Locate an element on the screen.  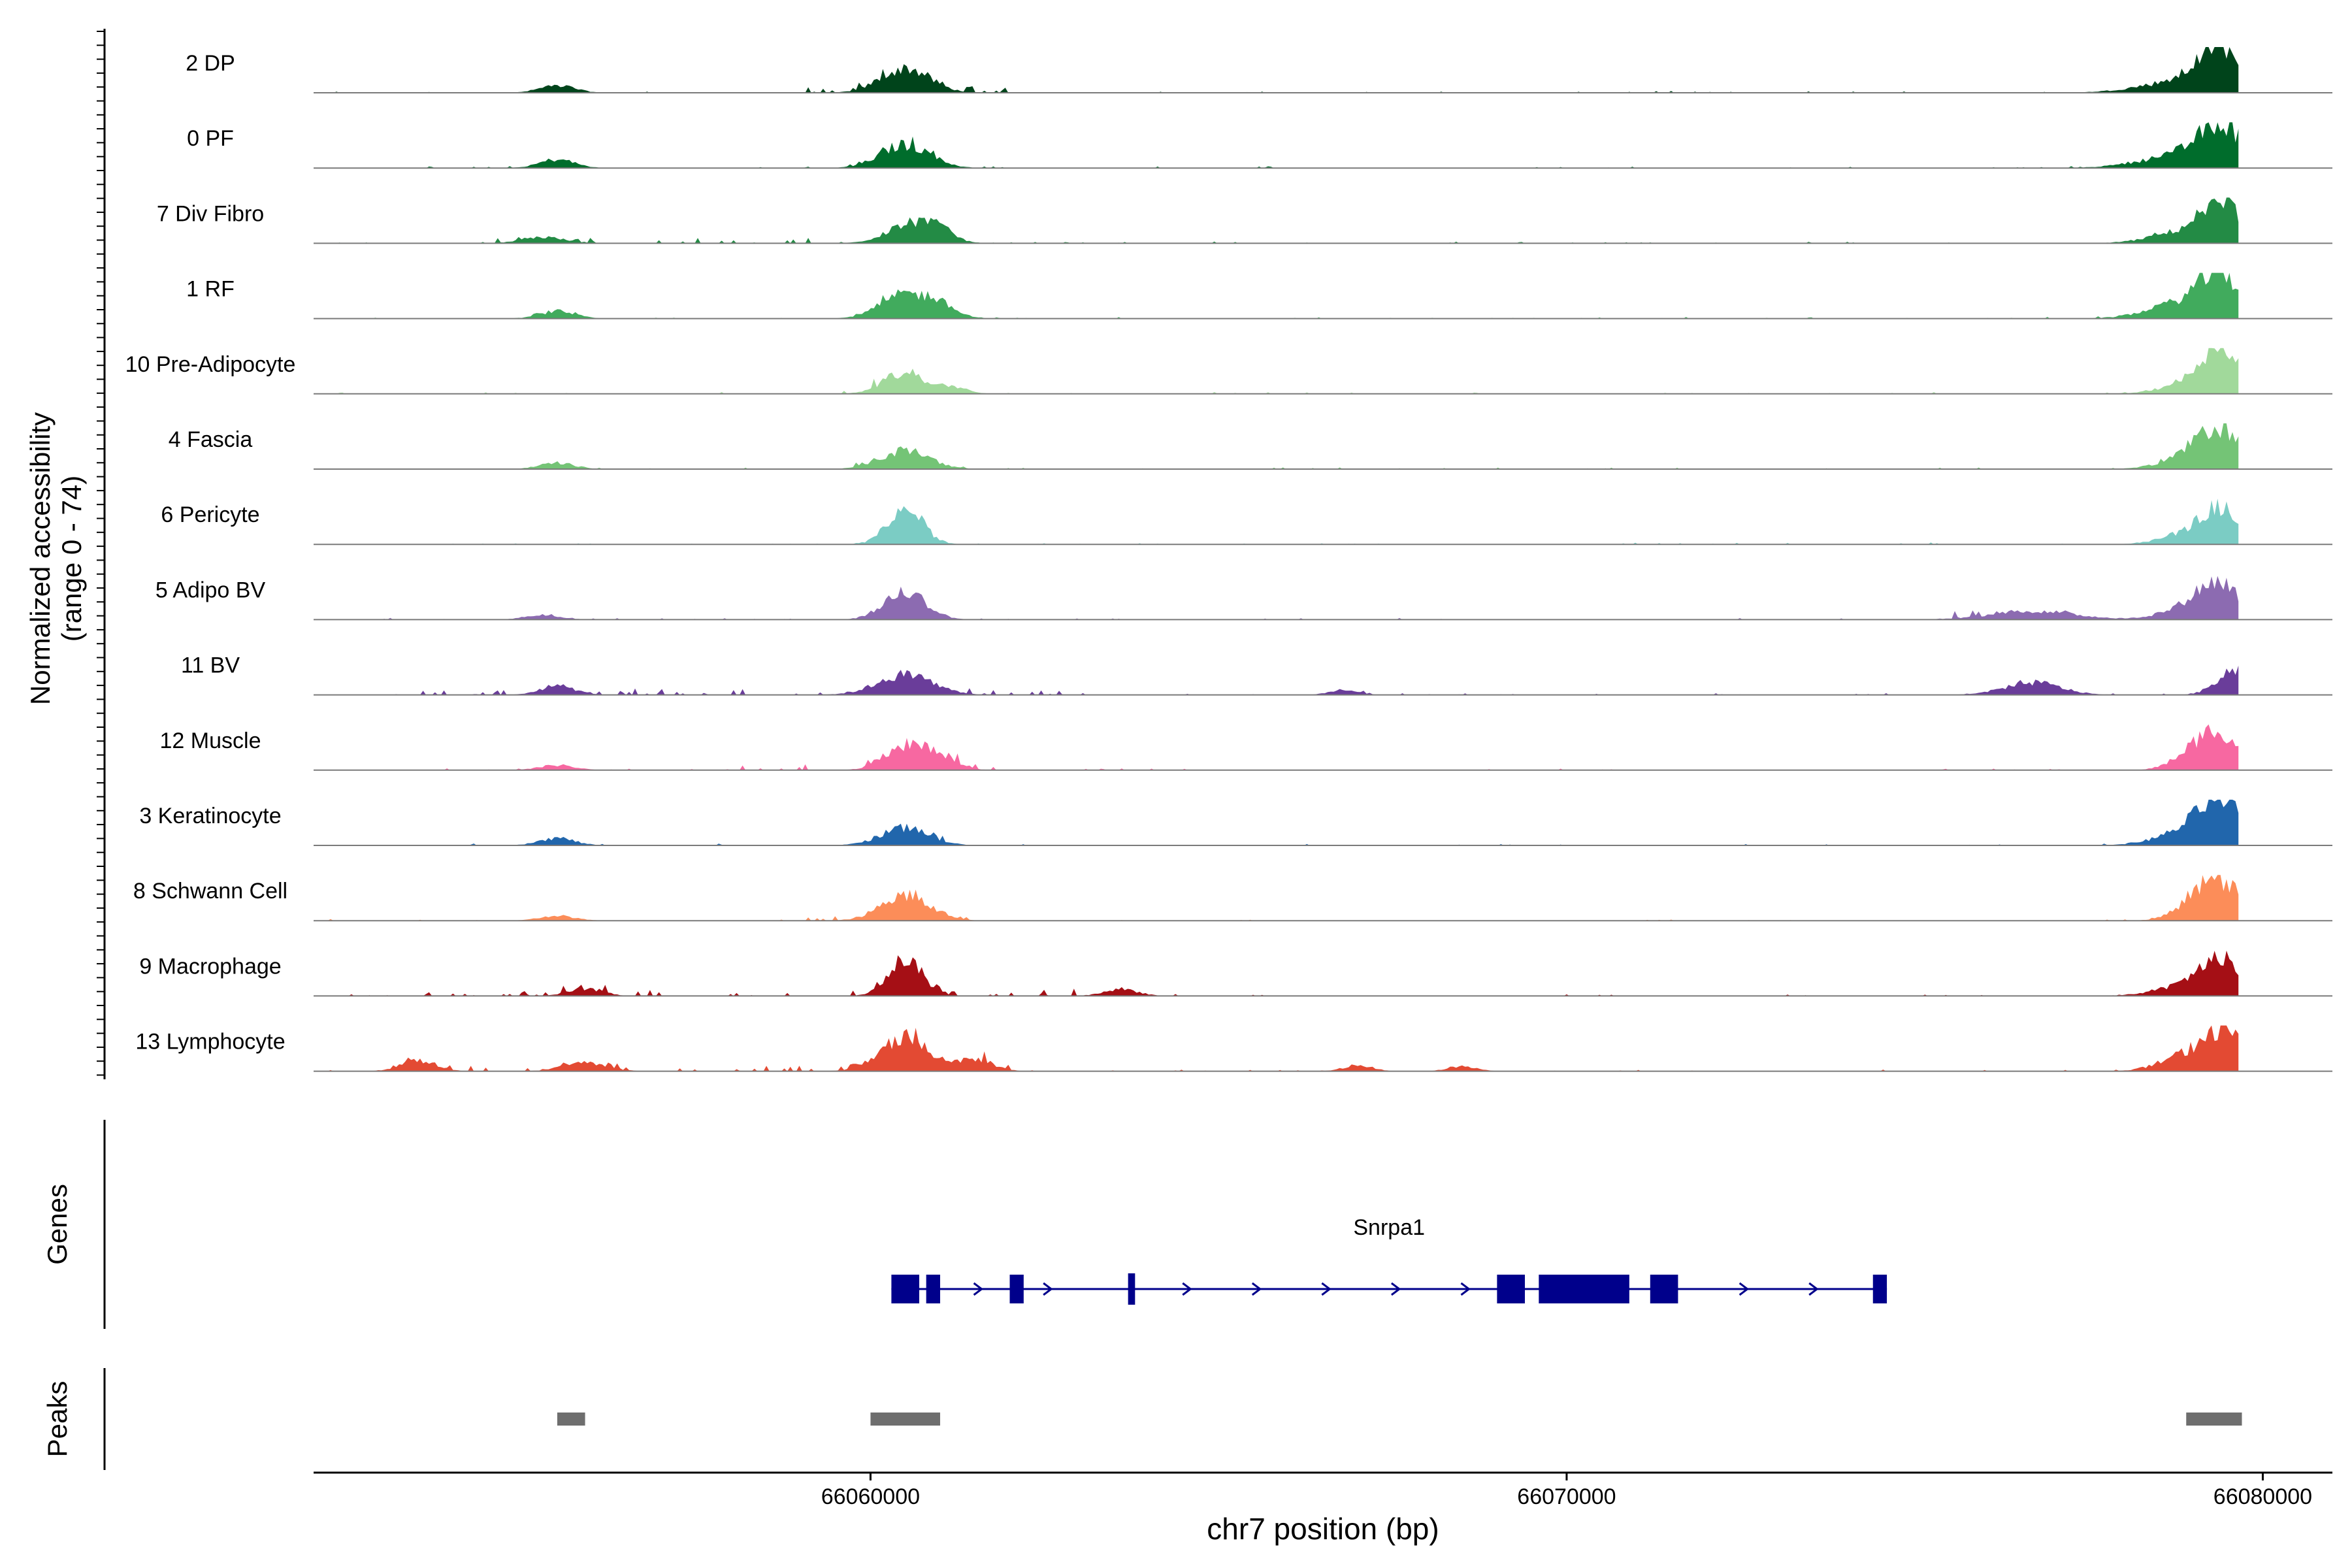
track: 0 PF is located at coordinates (1259, 145).